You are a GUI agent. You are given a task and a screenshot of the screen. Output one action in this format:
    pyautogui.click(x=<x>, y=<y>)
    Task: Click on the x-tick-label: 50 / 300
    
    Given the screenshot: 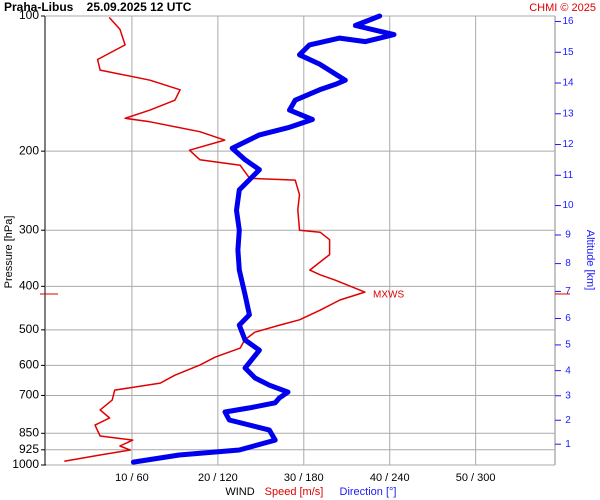 What is the action you would take?
    pyautogui.click(x=476, y=478)
    